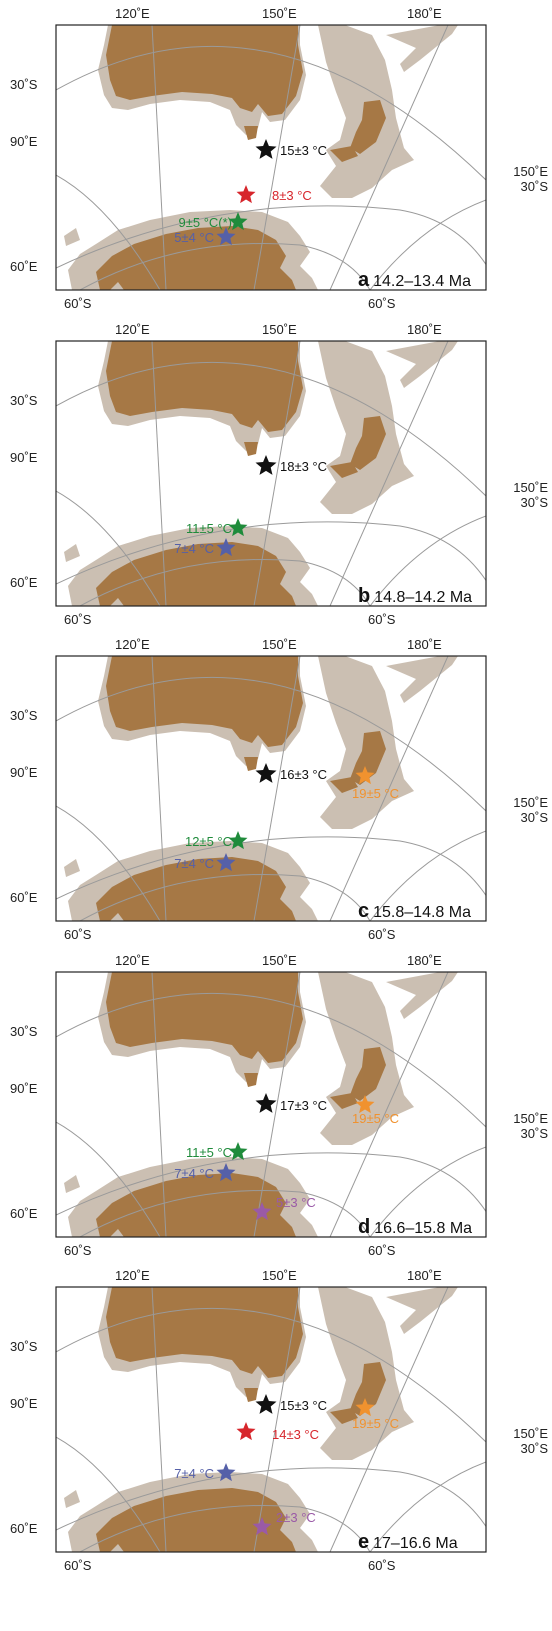 The image size is (552, 1631). What do you see at coordinates (296, 1202) in the screenshot?
I see `site-label-purple: 5±3 °C` at bounding box center [296, 1202].